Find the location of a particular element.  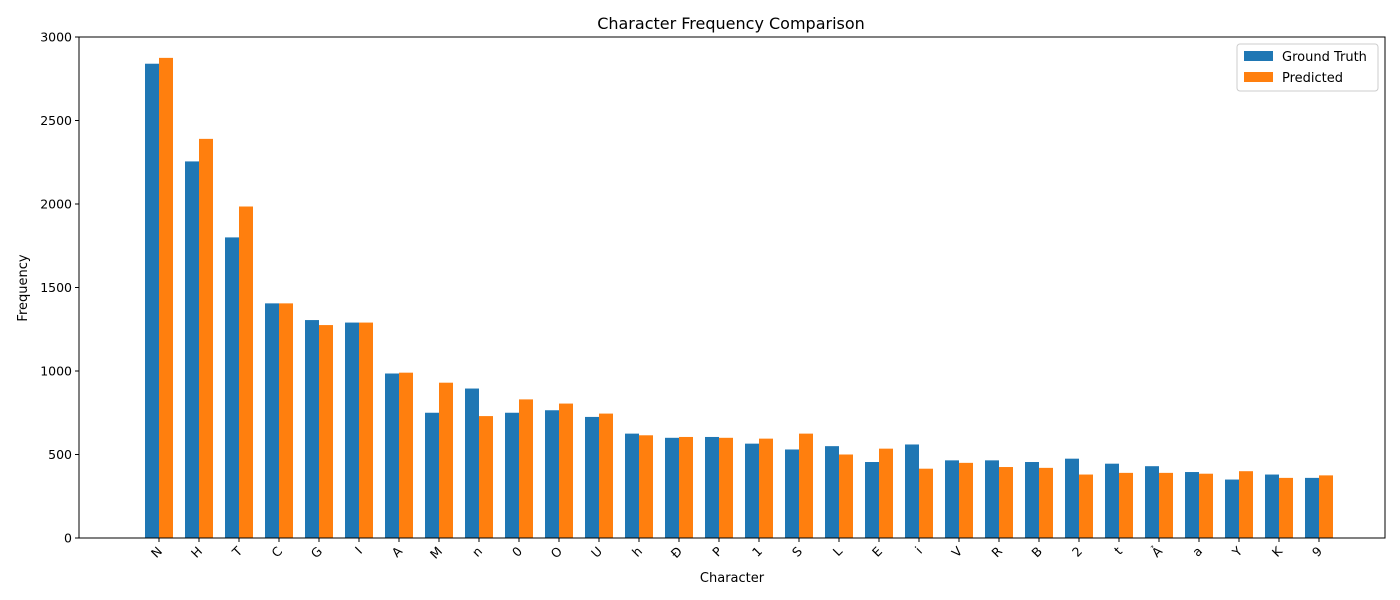

x-tick-label: n is located at coordinates (477, 552).